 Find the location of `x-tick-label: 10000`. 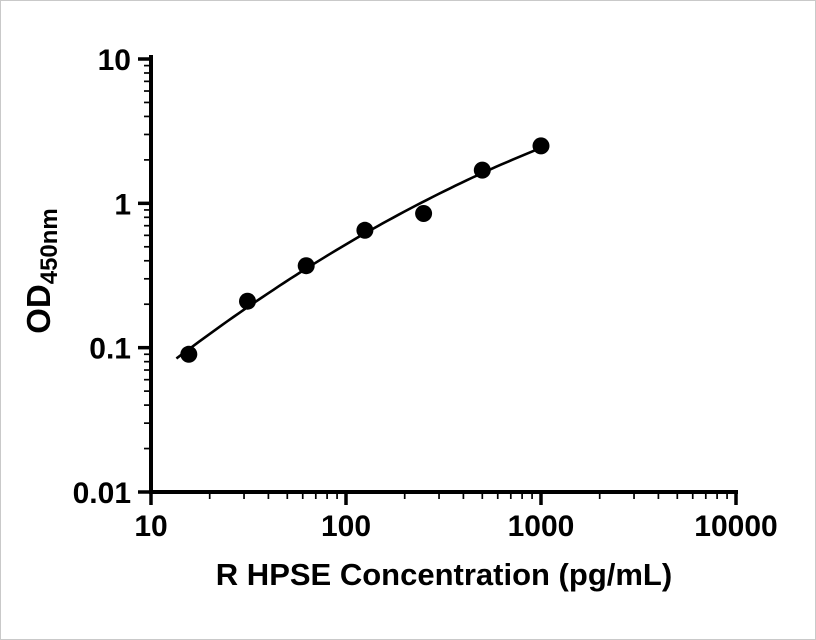

x-tick-label: 10000 is located at coordinates (735, 526).